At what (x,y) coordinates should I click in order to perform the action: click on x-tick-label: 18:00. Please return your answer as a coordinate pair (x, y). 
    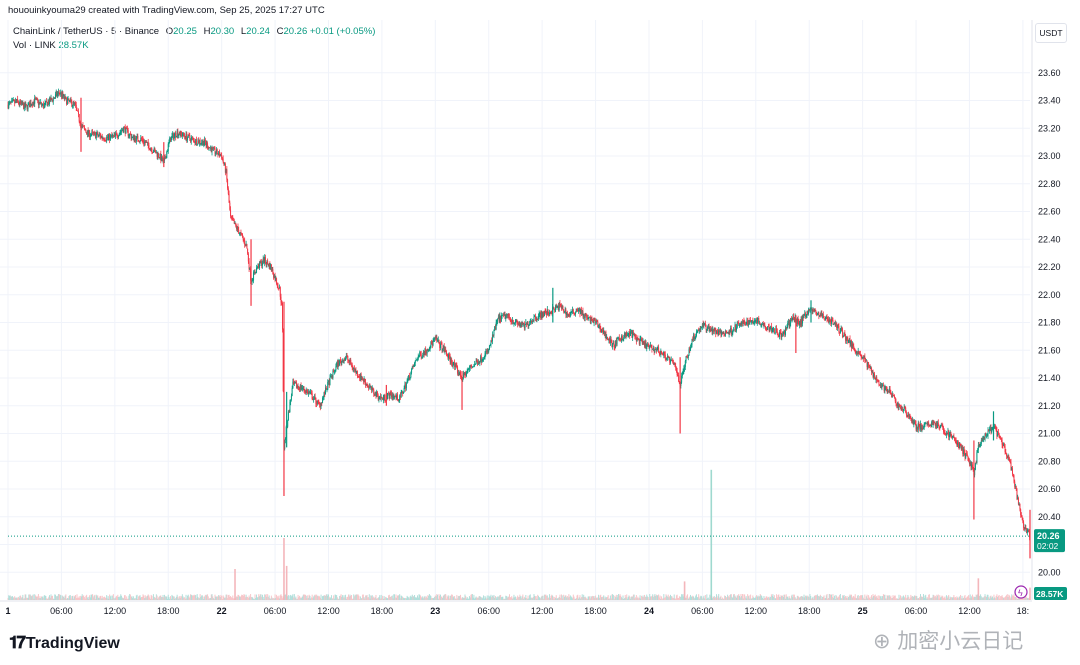
    Looking at the image, I should click on (809, 611).